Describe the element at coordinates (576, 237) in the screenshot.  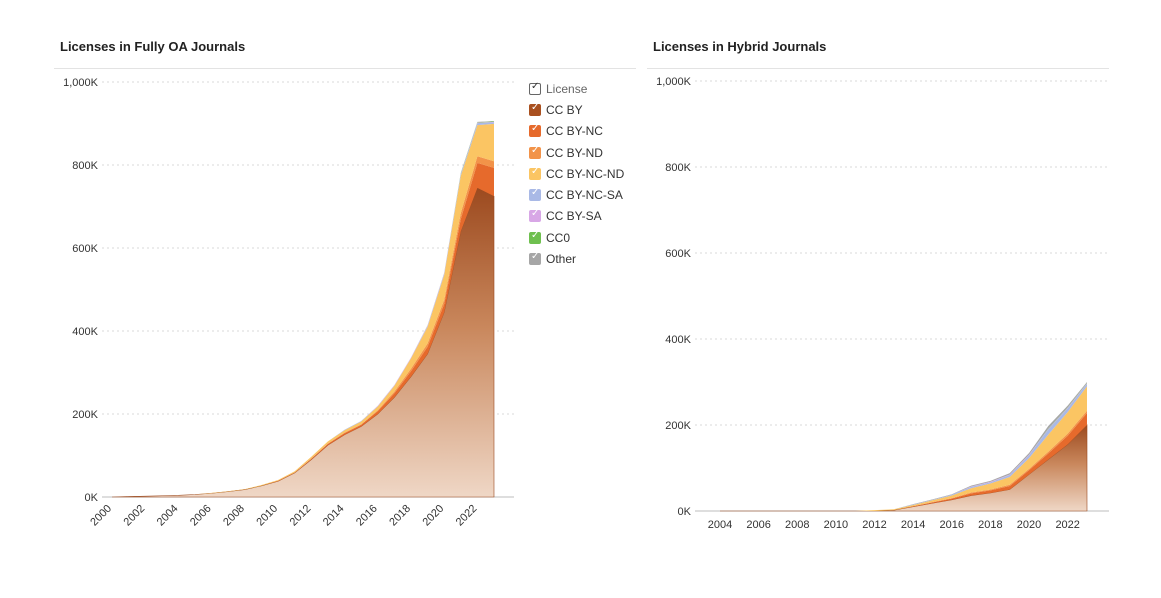
I see `legend-item-cc0: CC0` at that location.